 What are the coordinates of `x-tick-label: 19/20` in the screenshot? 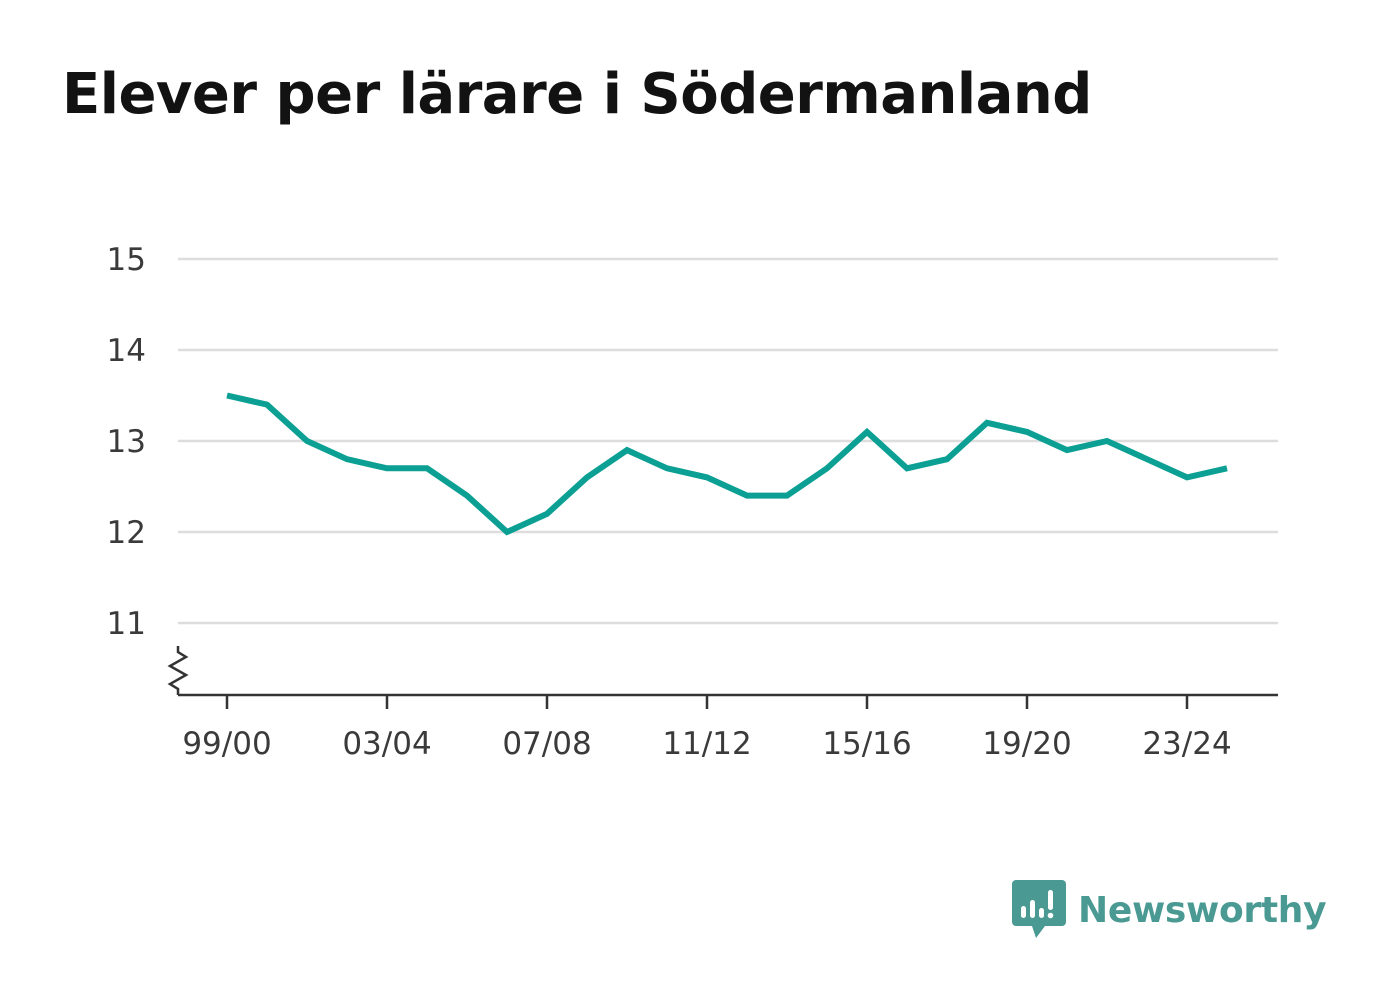 It's located at (1026, 744).